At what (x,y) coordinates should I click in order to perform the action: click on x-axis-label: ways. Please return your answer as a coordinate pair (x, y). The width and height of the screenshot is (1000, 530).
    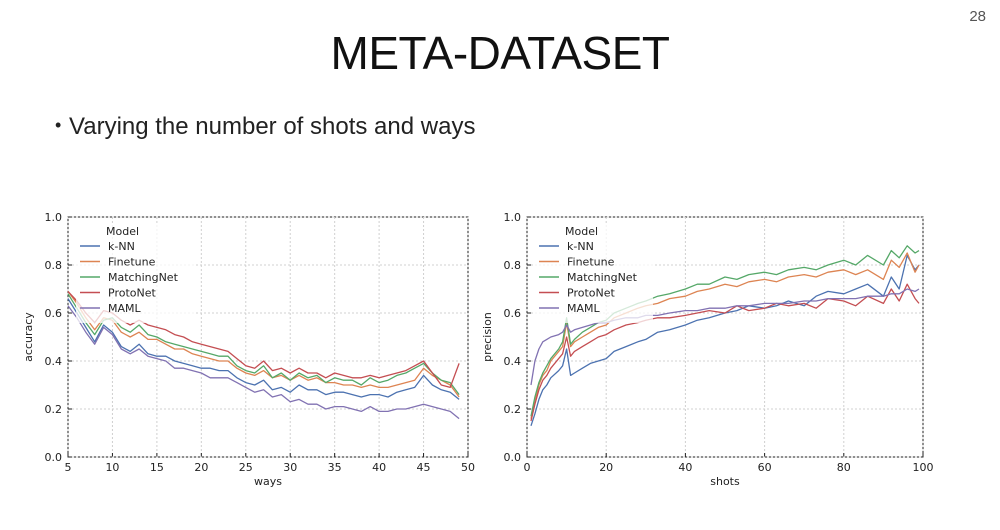
    Looking at the image, I should click on (268, 481).